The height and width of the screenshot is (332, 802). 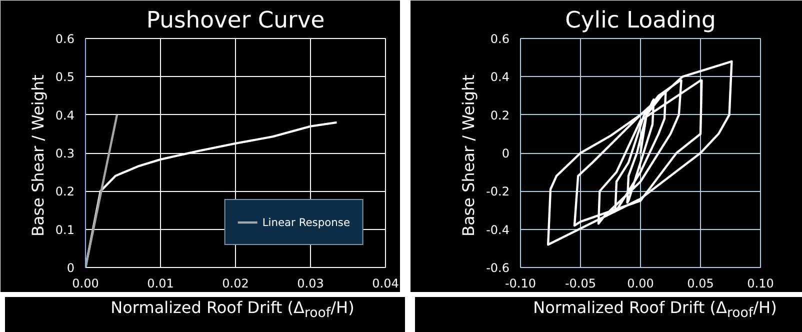 I want to click on y-tick-label: -0.4, so click(x=498, y=229).